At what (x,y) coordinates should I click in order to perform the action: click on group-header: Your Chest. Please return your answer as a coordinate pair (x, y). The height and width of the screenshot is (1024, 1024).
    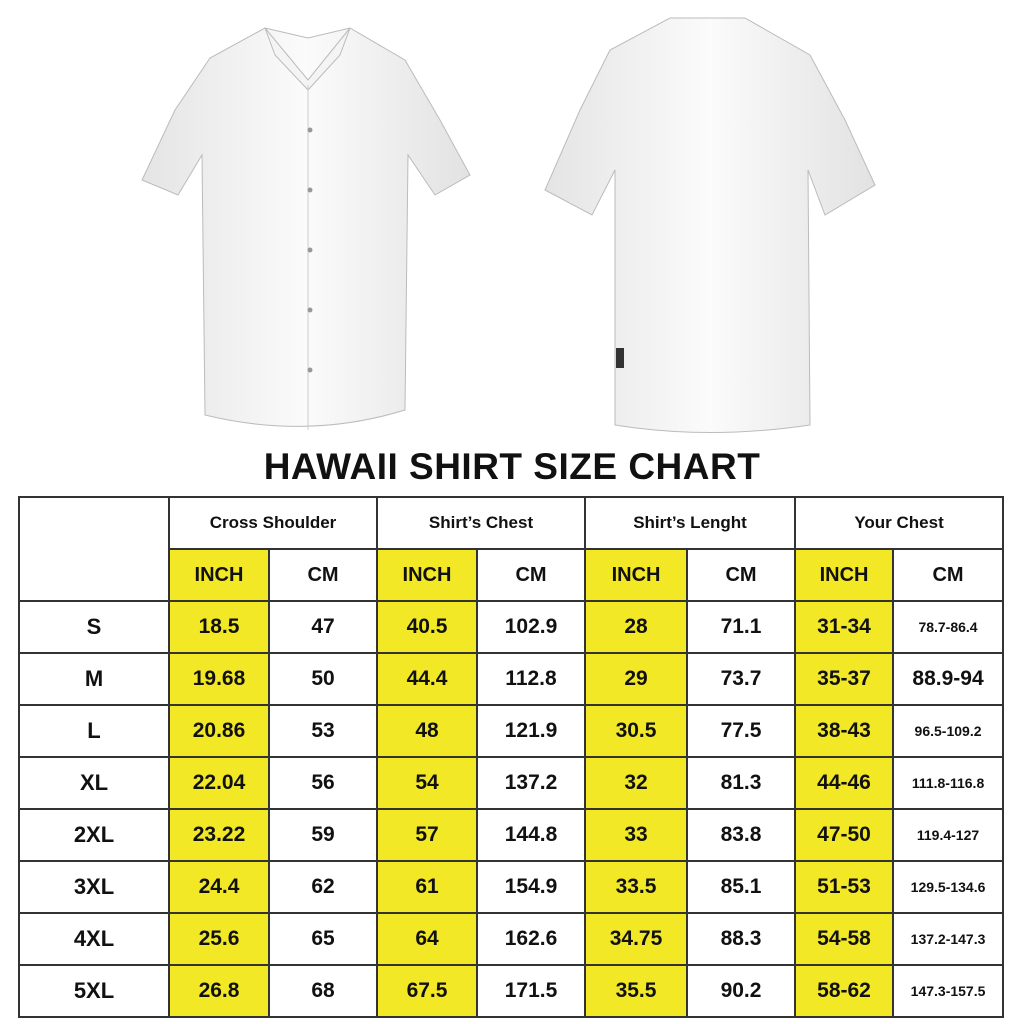
    Looking at the image, I should click on (899, 523).